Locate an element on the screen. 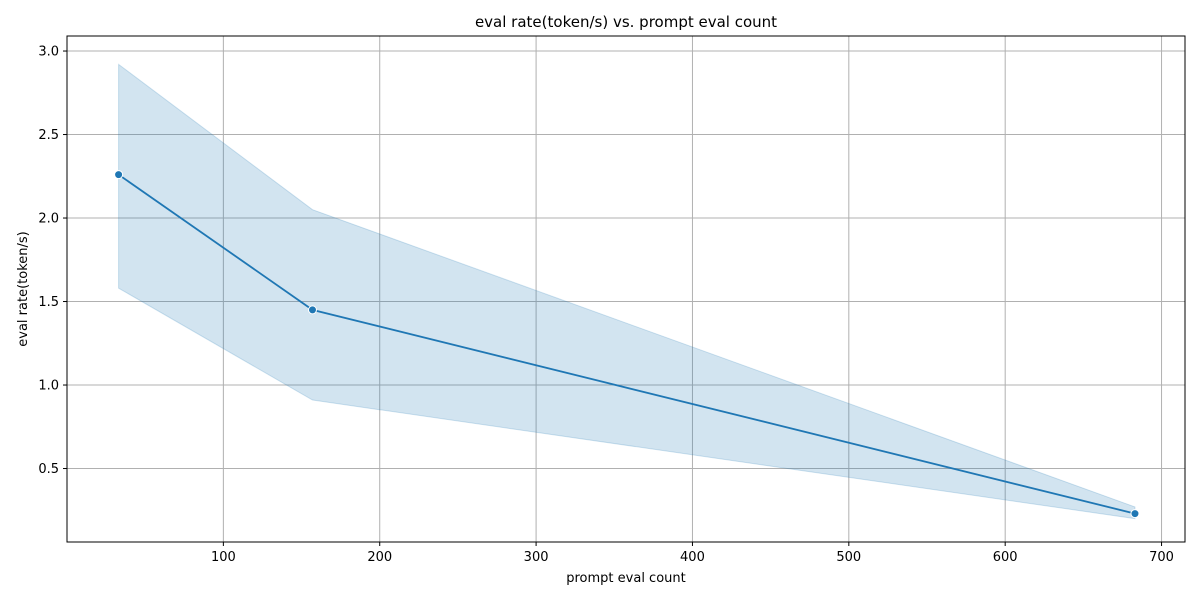 The height and width of the screenshot is (600, 1200). x-tick-label: 300 is located at coordinates (536, 557).